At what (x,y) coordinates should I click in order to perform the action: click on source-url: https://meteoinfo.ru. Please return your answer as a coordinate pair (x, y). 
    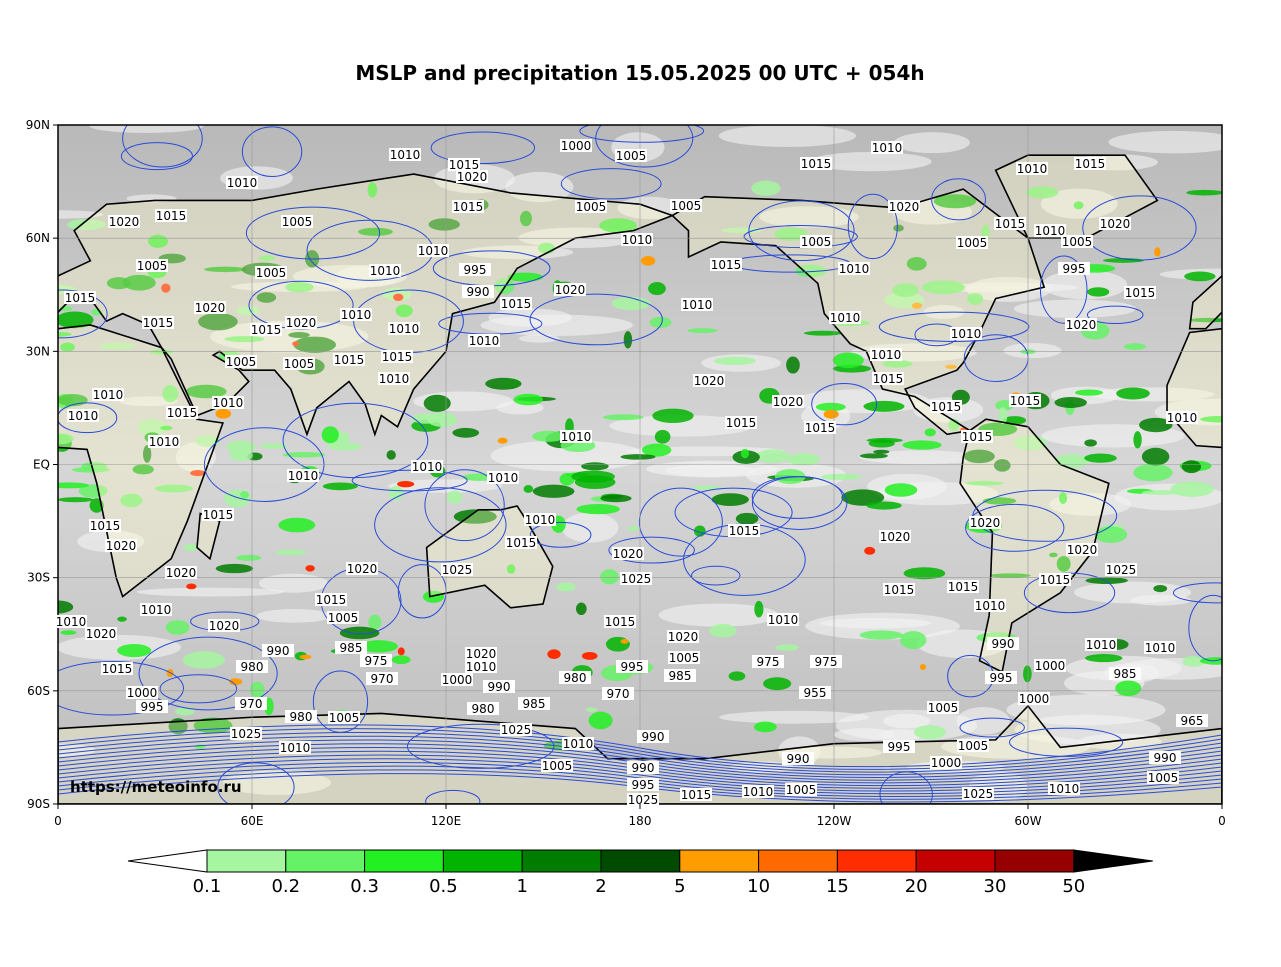
    Looking at the image, I should click on (156, 787).